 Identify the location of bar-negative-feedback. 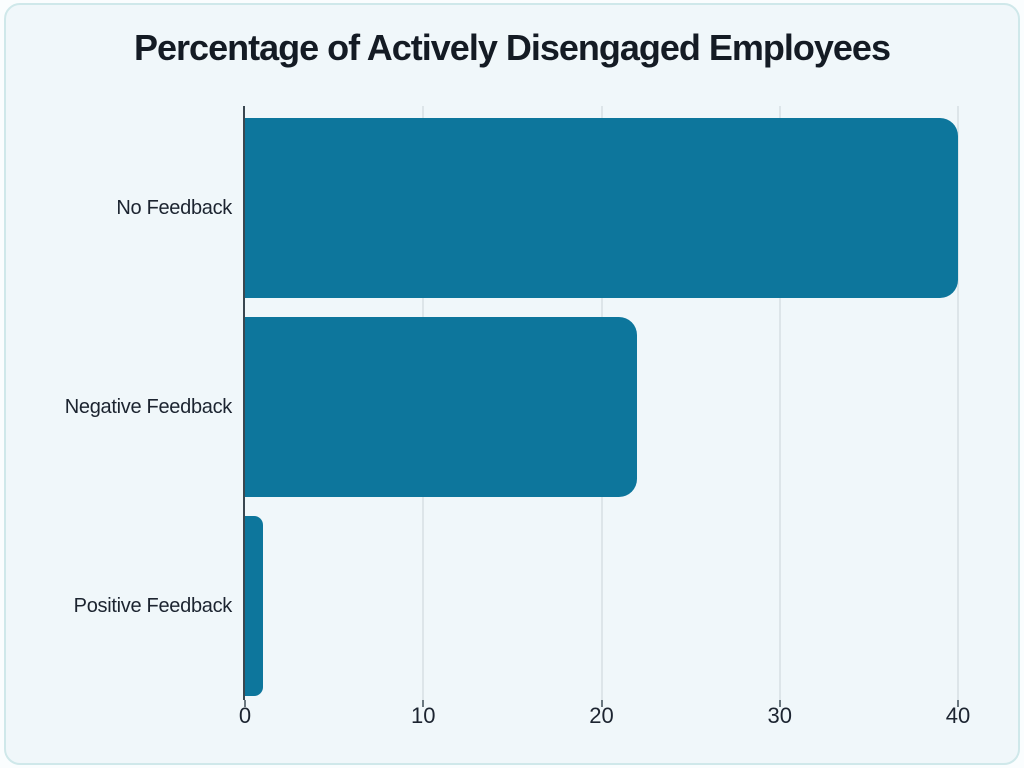
(441, 407).